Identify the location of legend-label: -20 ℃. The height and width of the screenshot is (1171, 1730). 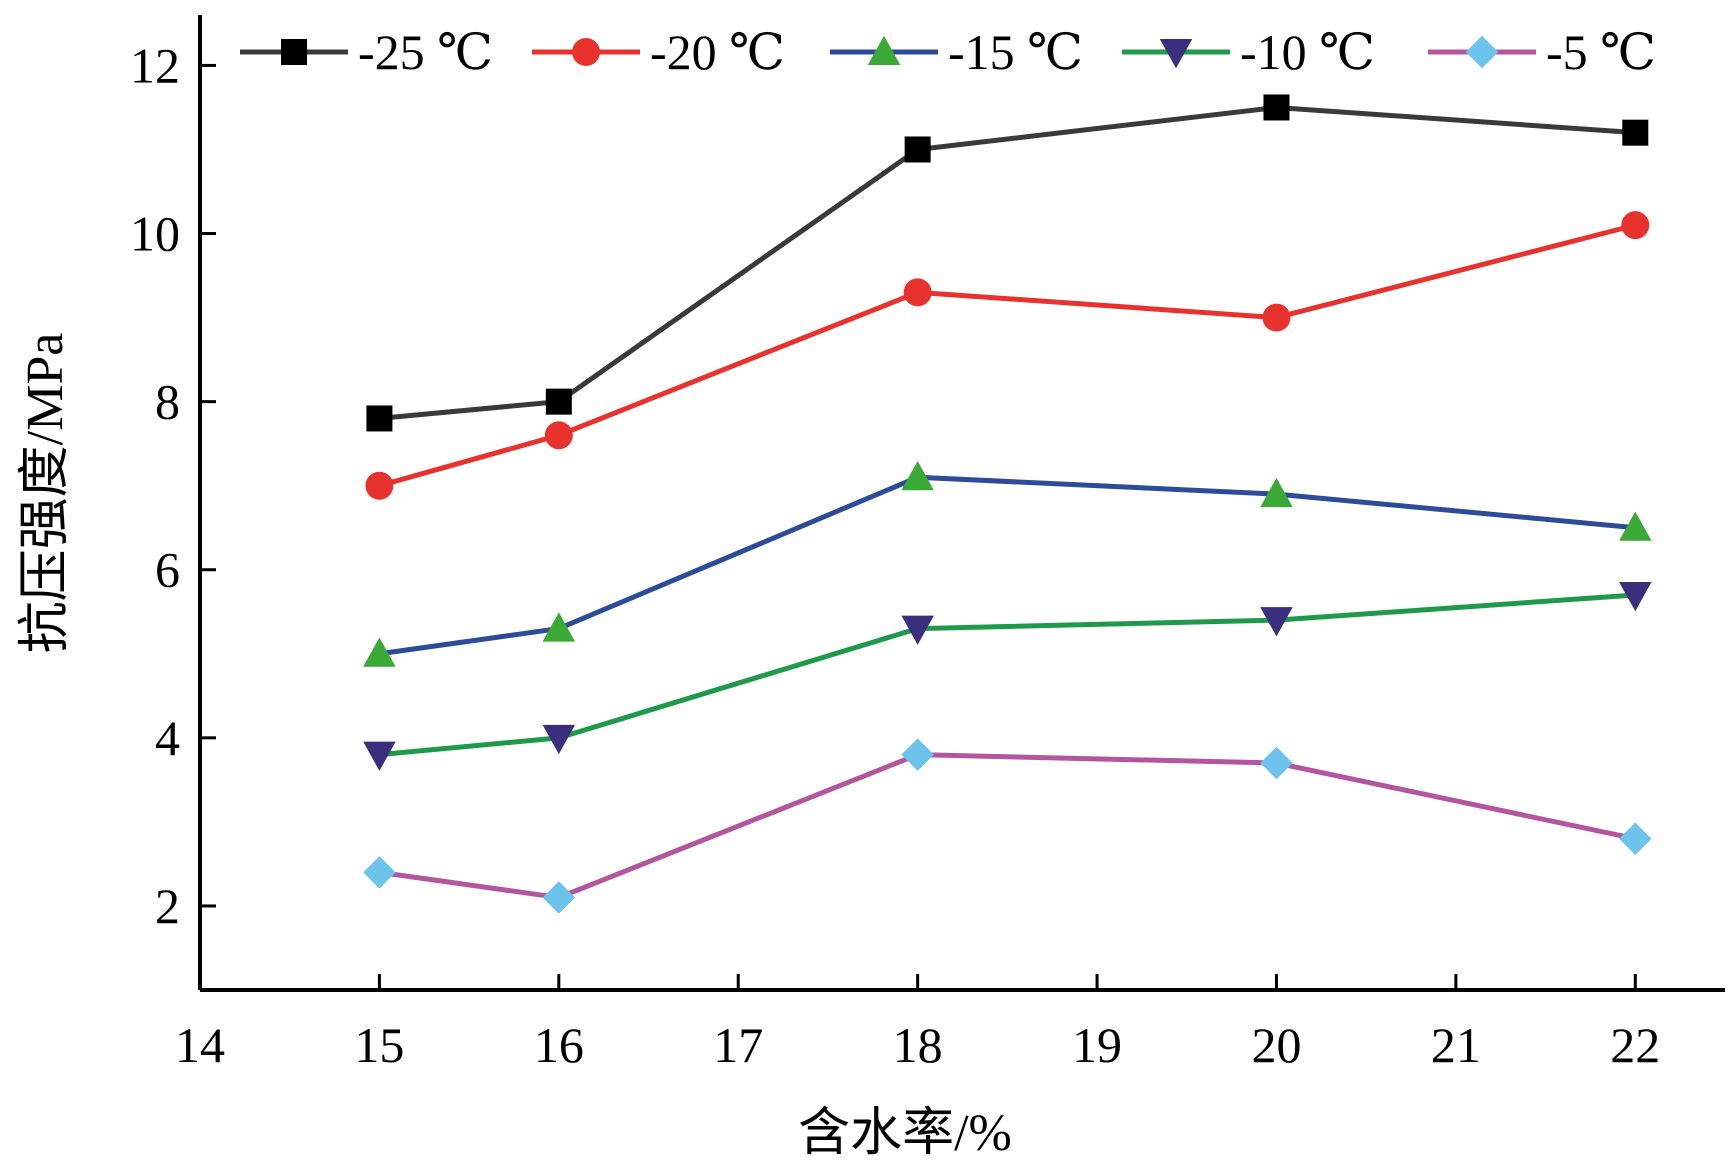
(717, 52).